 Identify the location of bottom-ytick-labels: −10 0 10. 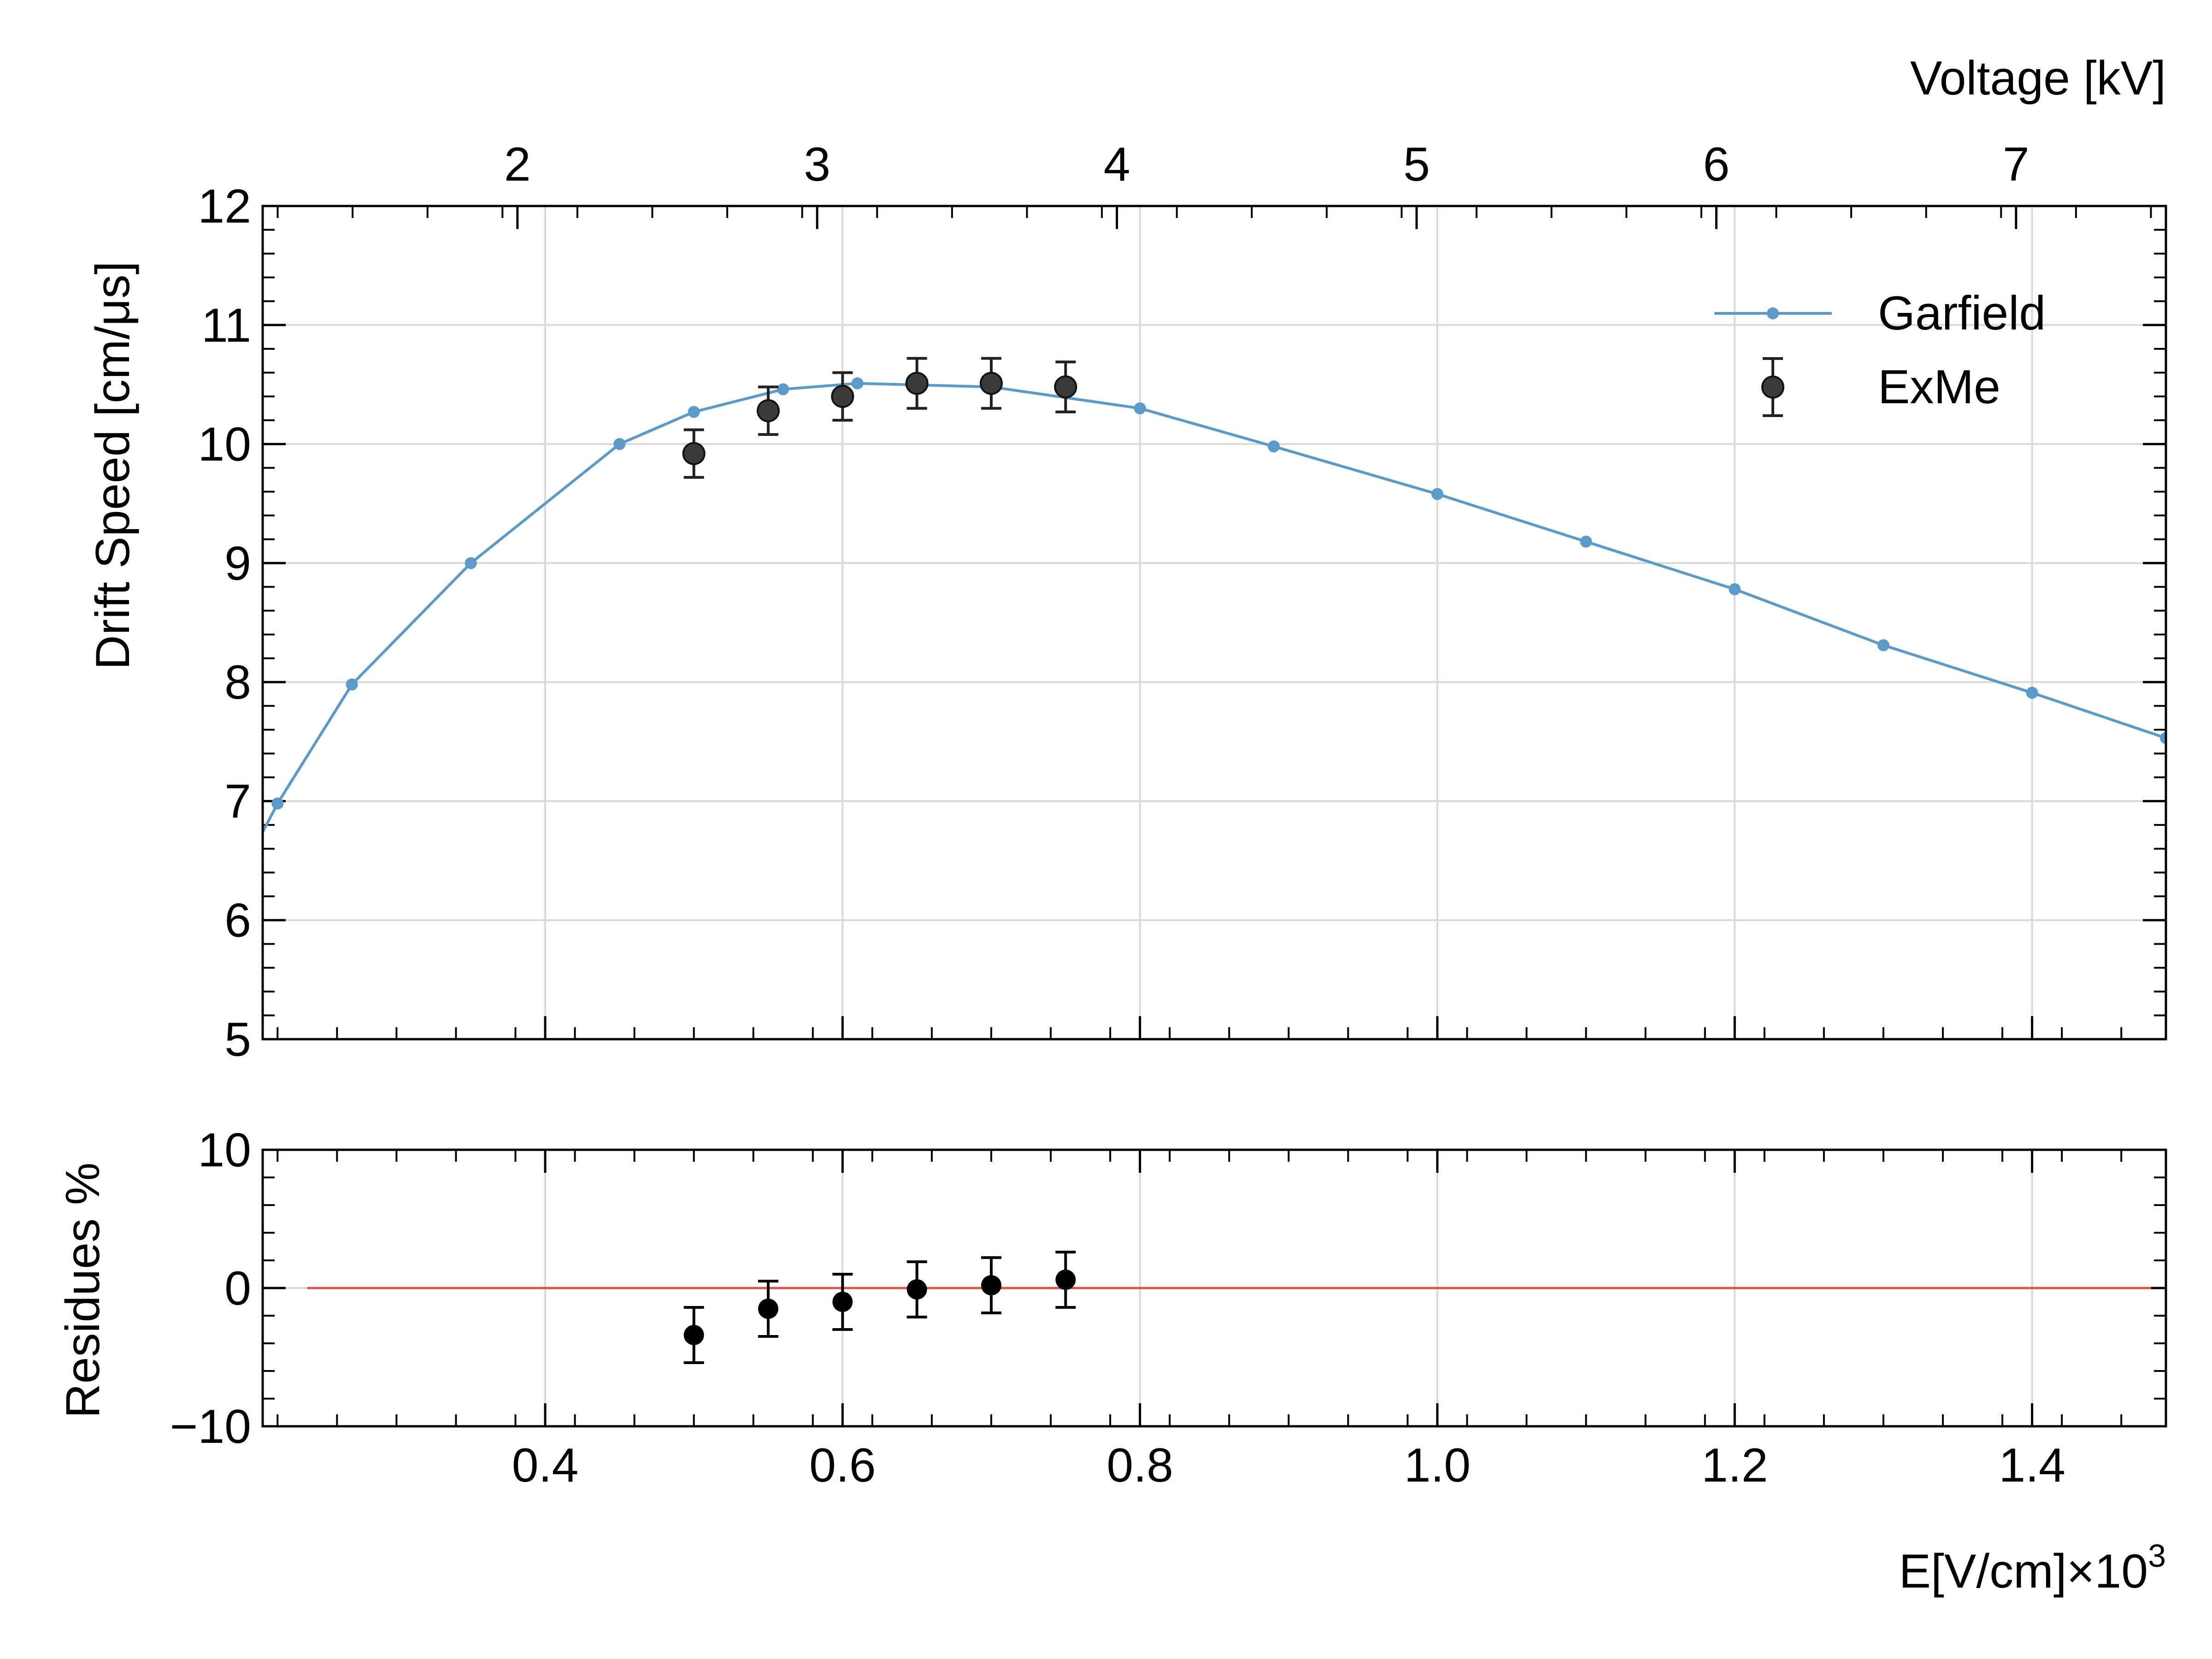
(210, 1288).